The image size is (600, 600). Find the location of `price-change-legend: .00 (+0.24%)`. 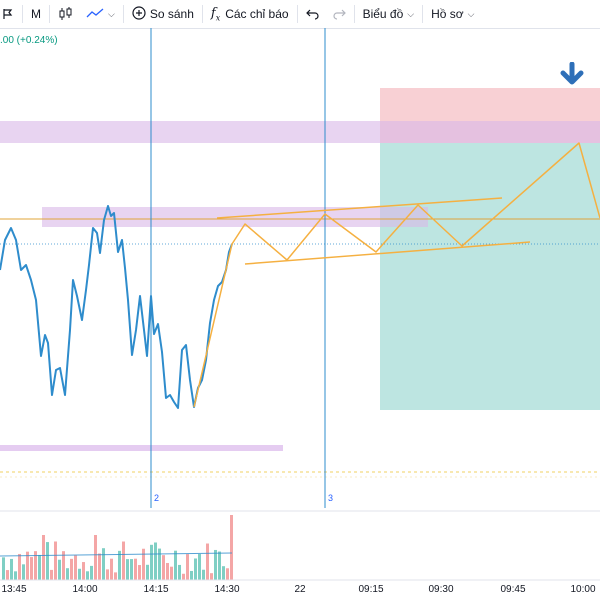

price-change-legend: .00 (+0.24%) is located at coordinates (29, 40).